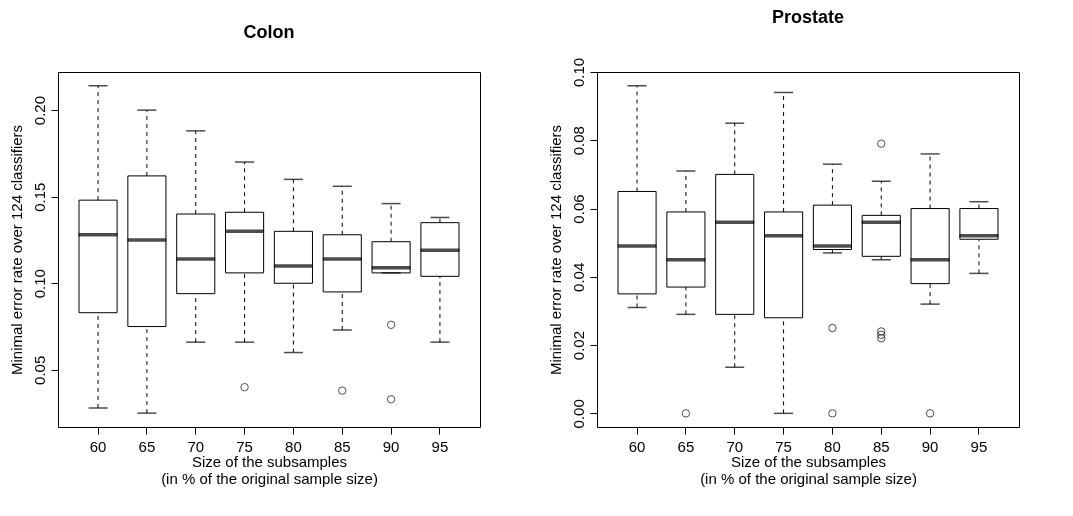 This screenshot has height=516, width=1073. I want to click on y-tick-label: 0.02, so click(578, 345).